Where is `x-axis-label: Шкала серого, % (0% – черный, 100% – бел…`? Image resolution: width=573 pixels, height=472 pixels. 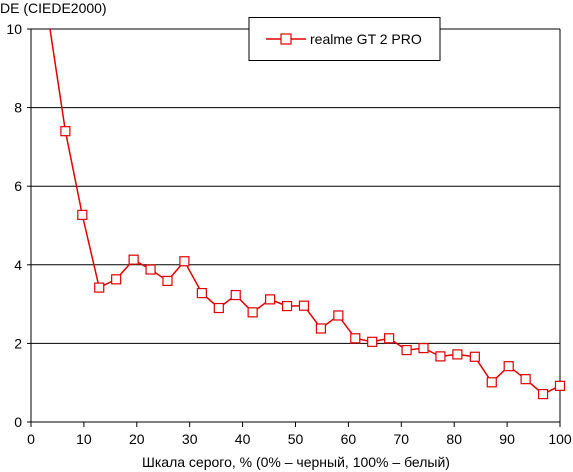 x-axis-label: Шкала серого, % (0% – черный, 100% – бел… is located at coordinates (296, 462).